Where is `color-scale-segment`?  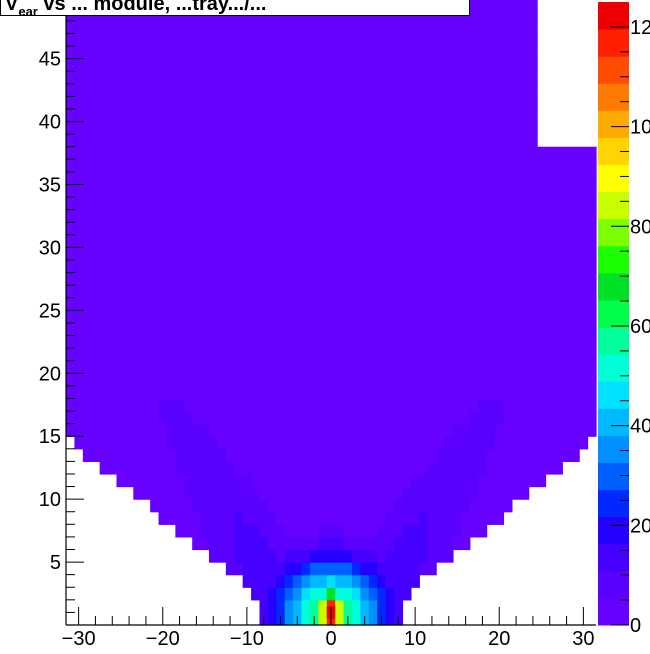 color-scale-segment is located at coordinates (613, 503).